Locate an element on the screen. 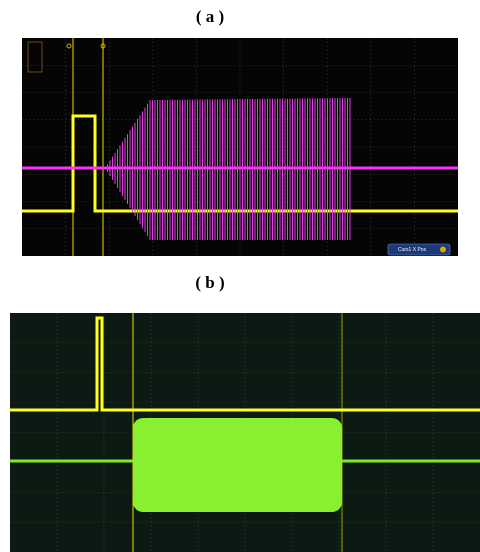  green-burst is located at coordinates (237, 465).